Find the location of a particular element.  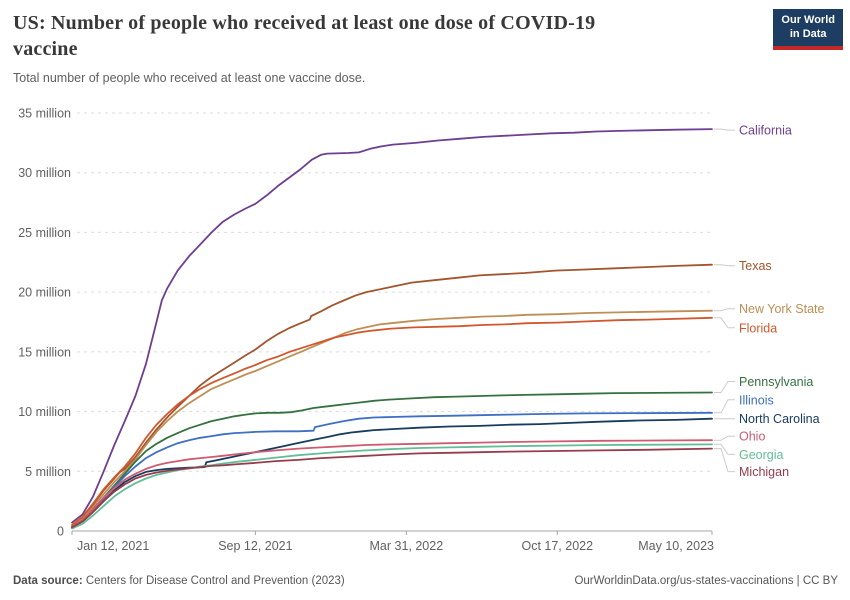

line-north-carolina is located at coordinates (392, 473).